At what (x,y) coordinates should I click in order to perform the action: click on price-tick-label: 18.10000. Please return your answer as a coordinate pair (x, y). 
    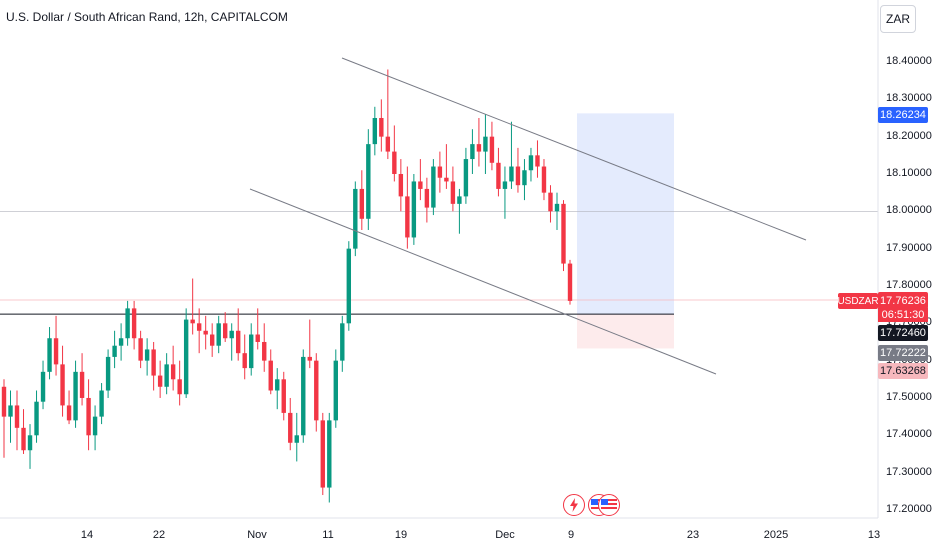
    Looking at the image, I should click on (909, 172).